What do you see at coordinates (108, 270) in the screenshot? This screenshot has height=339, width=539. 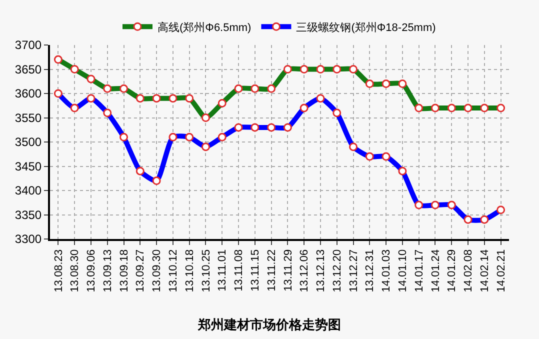 I see `x-tick-label: 13.09.13` at bounding box center [108, 270].